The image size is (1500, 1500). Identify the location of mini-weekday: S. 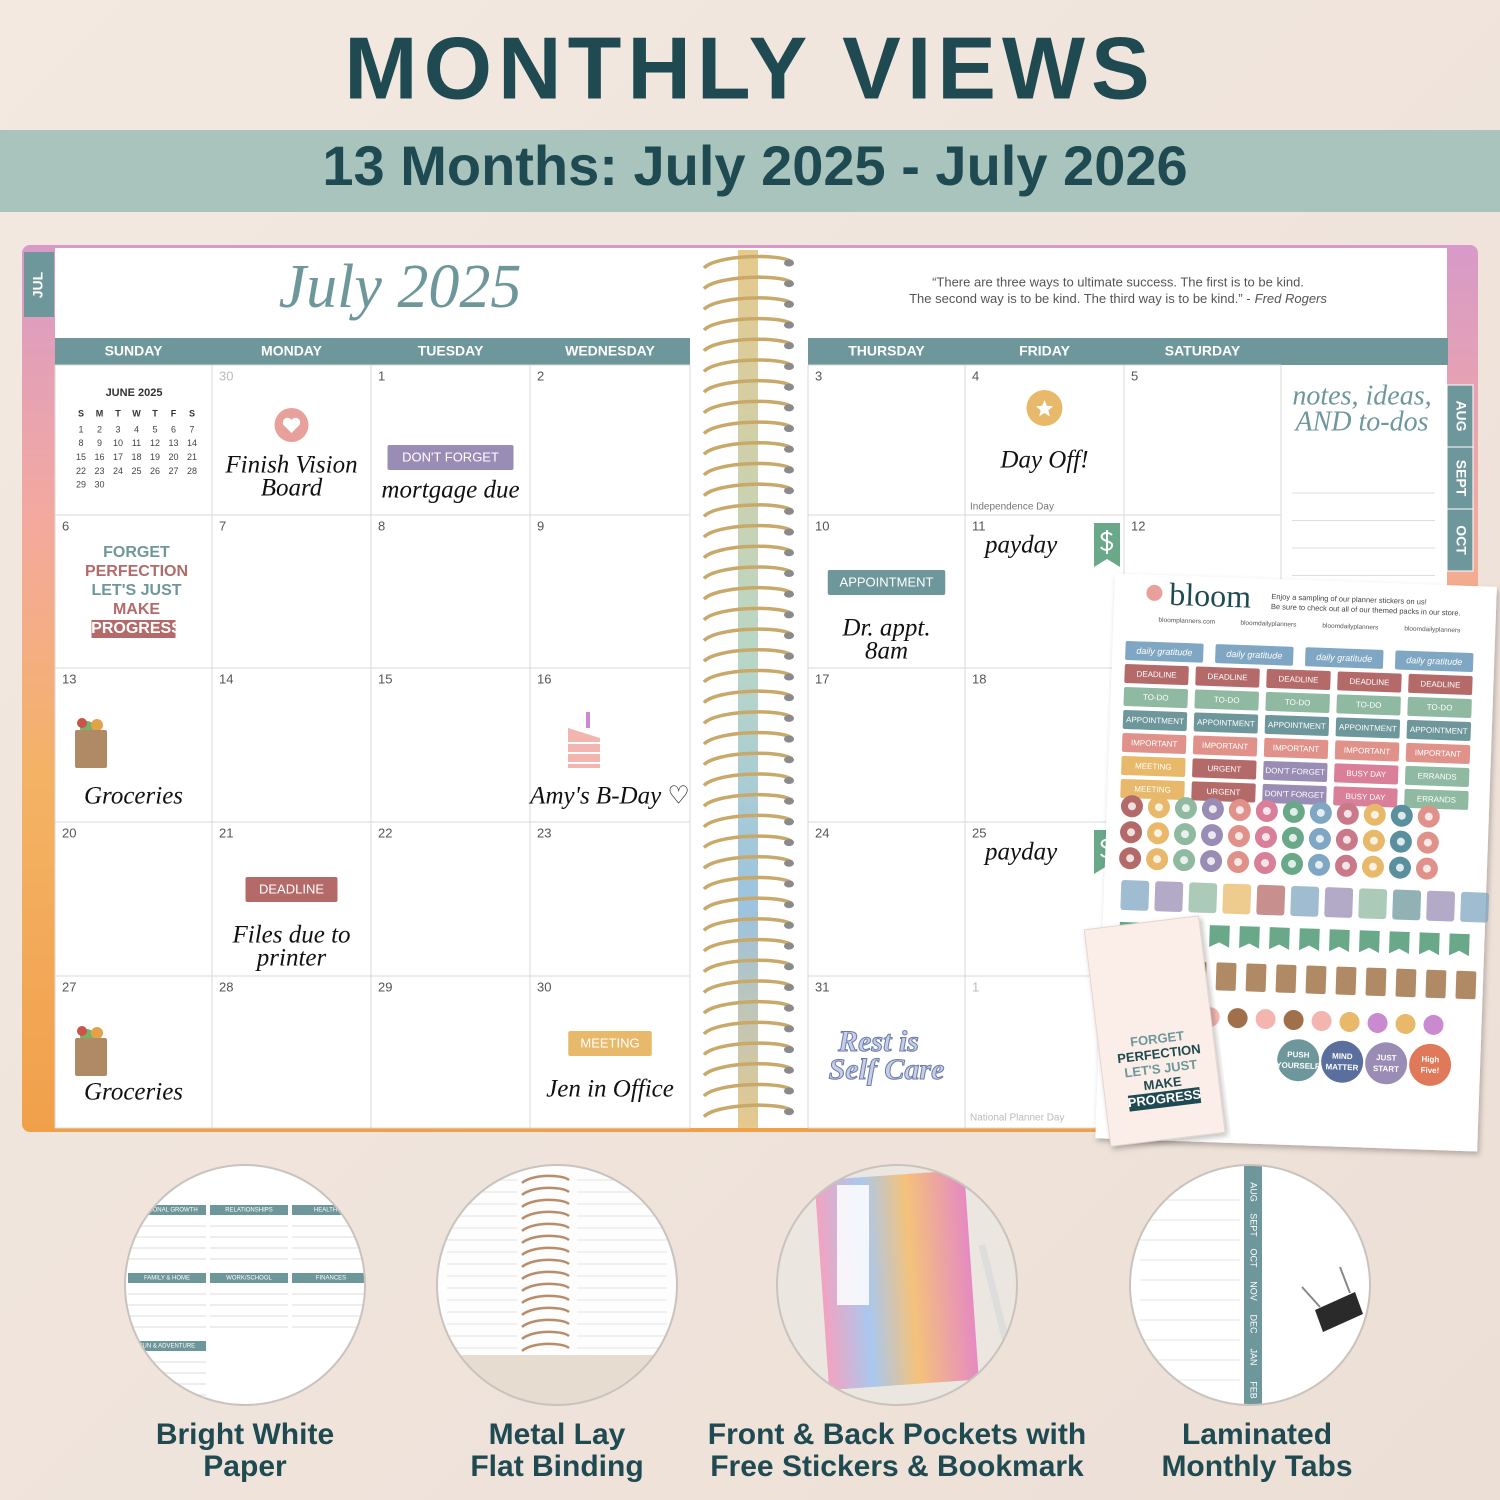
(192, 413).